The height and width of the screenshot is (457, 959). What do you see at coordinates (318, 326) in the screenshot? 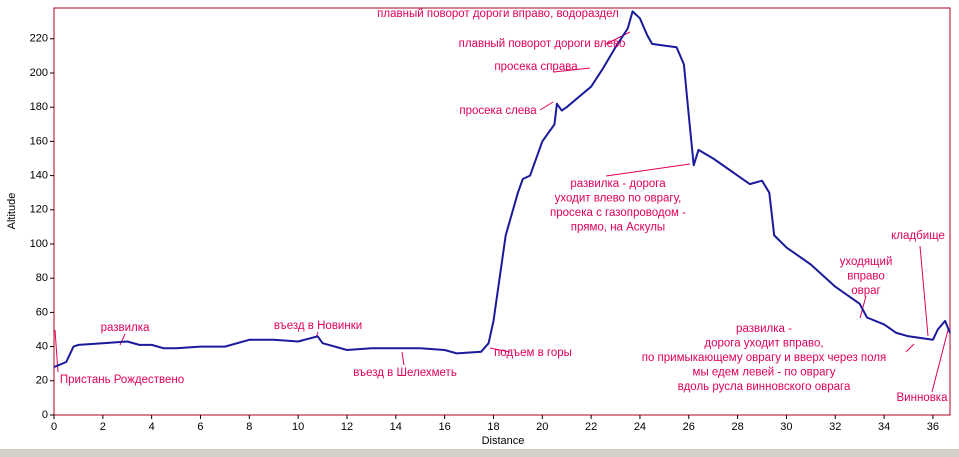
I see `annotation: въезд в Новинки` at bounding box center [318, 326].